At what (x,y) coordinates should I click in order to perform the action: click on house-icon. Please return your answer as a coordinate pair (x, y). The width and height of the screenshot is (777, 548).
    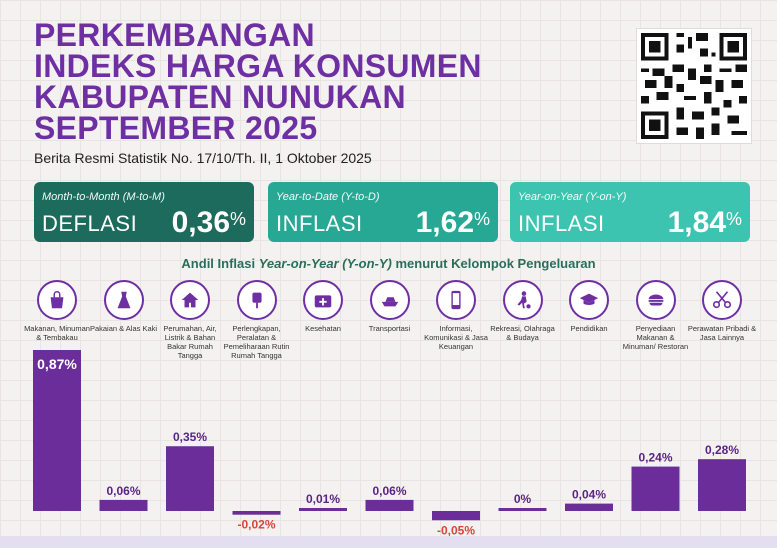
    Looking at the image, I should click on (190, 300).